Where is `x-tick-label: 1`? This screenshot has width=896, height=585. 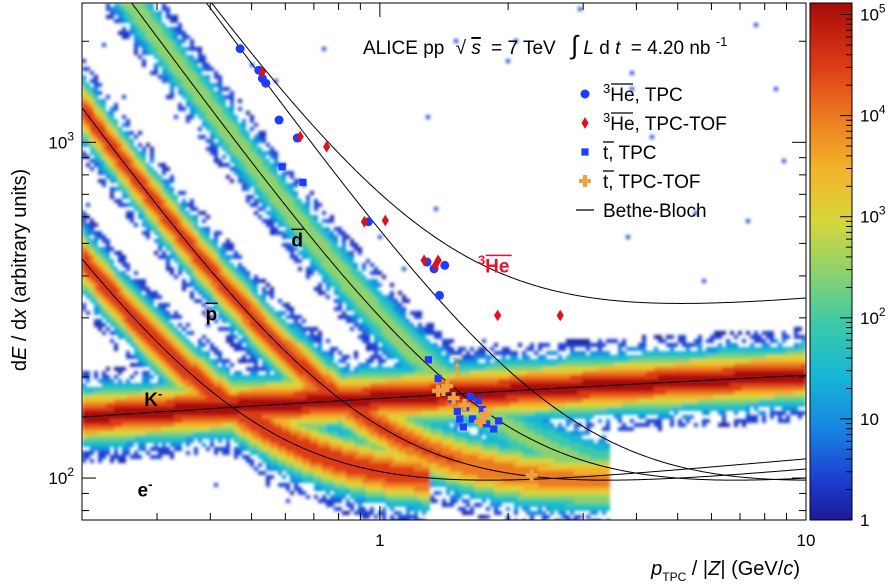
x-tick-label: 1 is located at coordinates (379, 540).